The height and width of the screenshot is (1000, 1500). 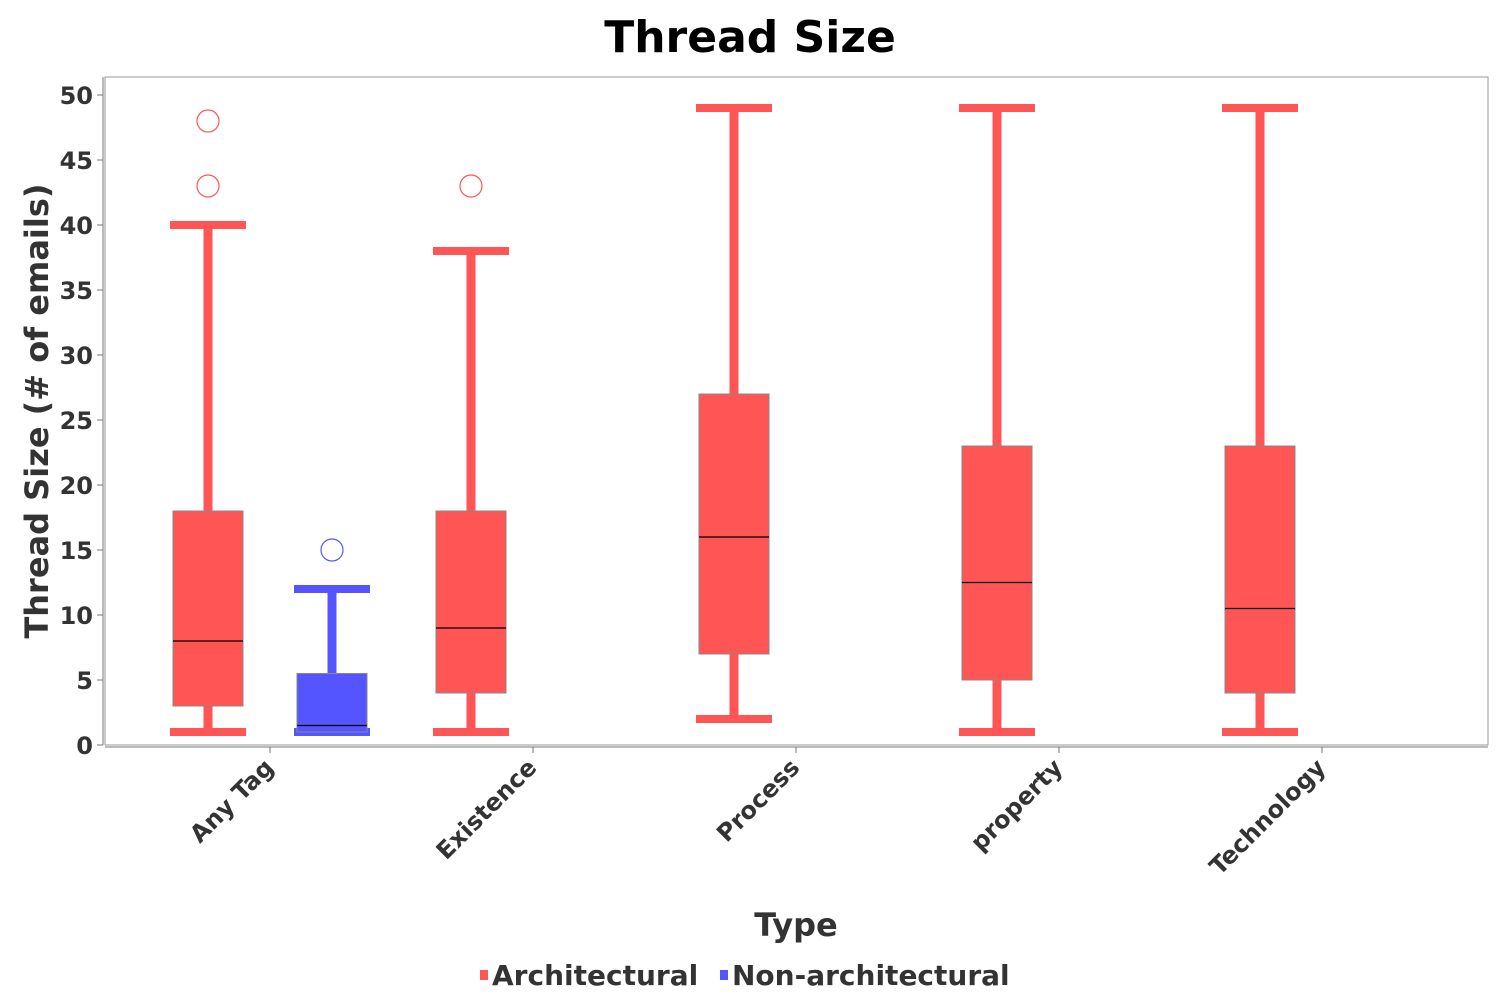 What do you see at coordinates (724, 975) in the screenshot?
I see `legend-swatch-non-architectural` at bounding box center [724, 975].